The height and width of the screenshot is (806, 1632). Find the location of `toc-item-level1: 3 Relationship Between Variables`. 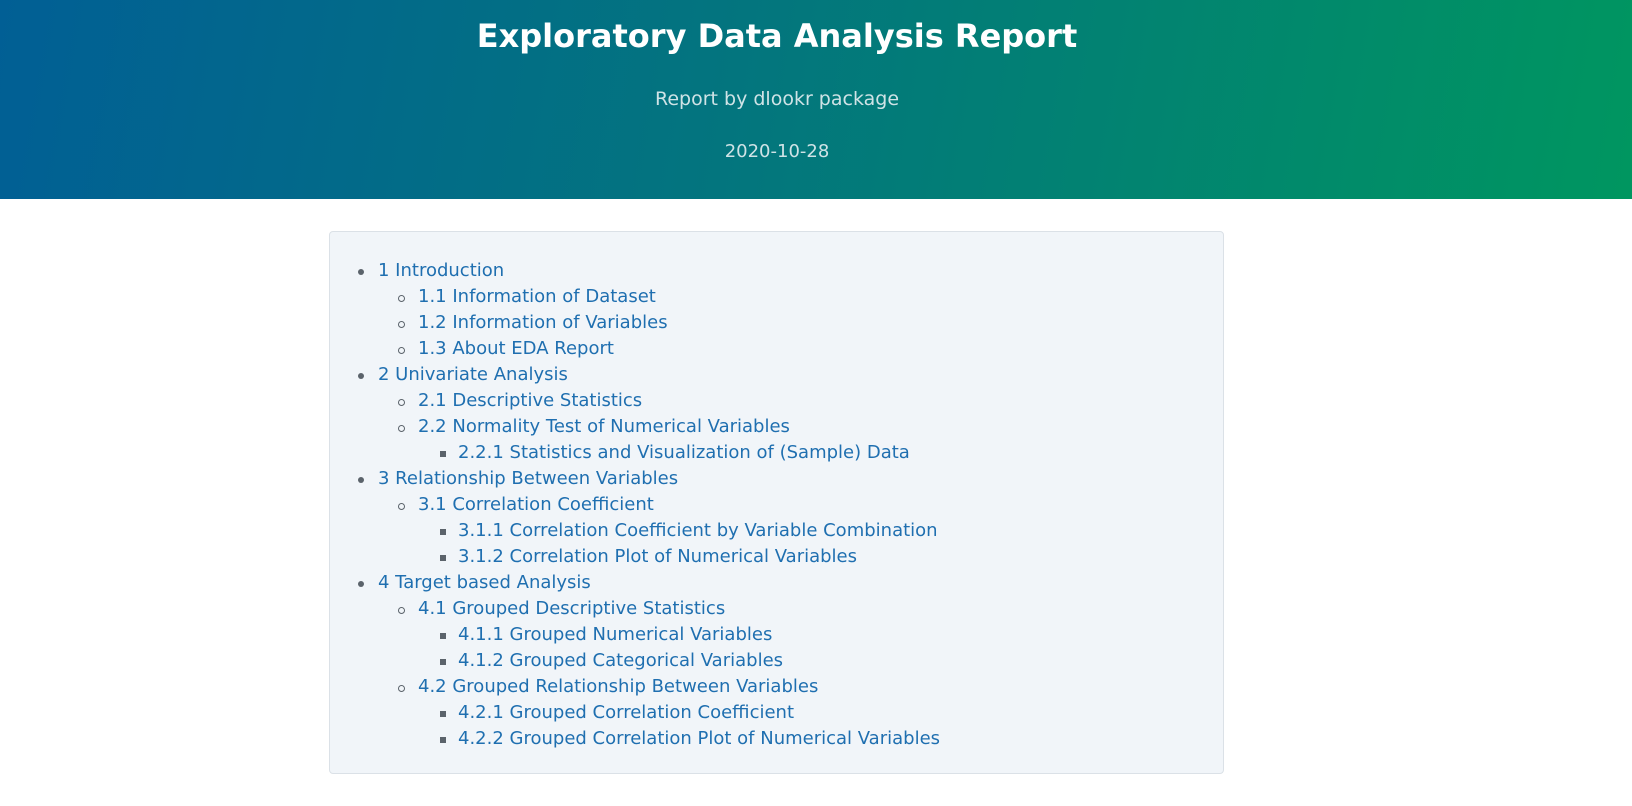

toc-item-level1: 3 Relationship Between Variables is located at coordinates (776, 479).